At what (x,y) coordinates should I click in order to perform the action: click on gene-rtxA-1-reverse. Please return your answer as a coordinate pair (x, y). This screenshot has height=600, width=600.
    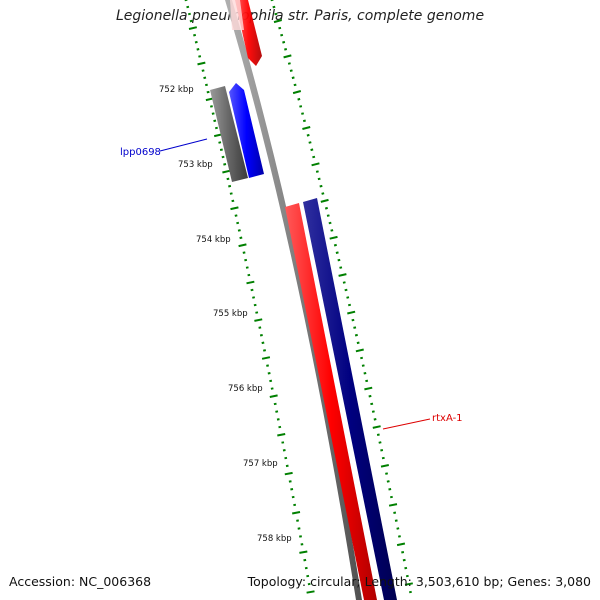
    Looking at the image, I should click on (350, 399).